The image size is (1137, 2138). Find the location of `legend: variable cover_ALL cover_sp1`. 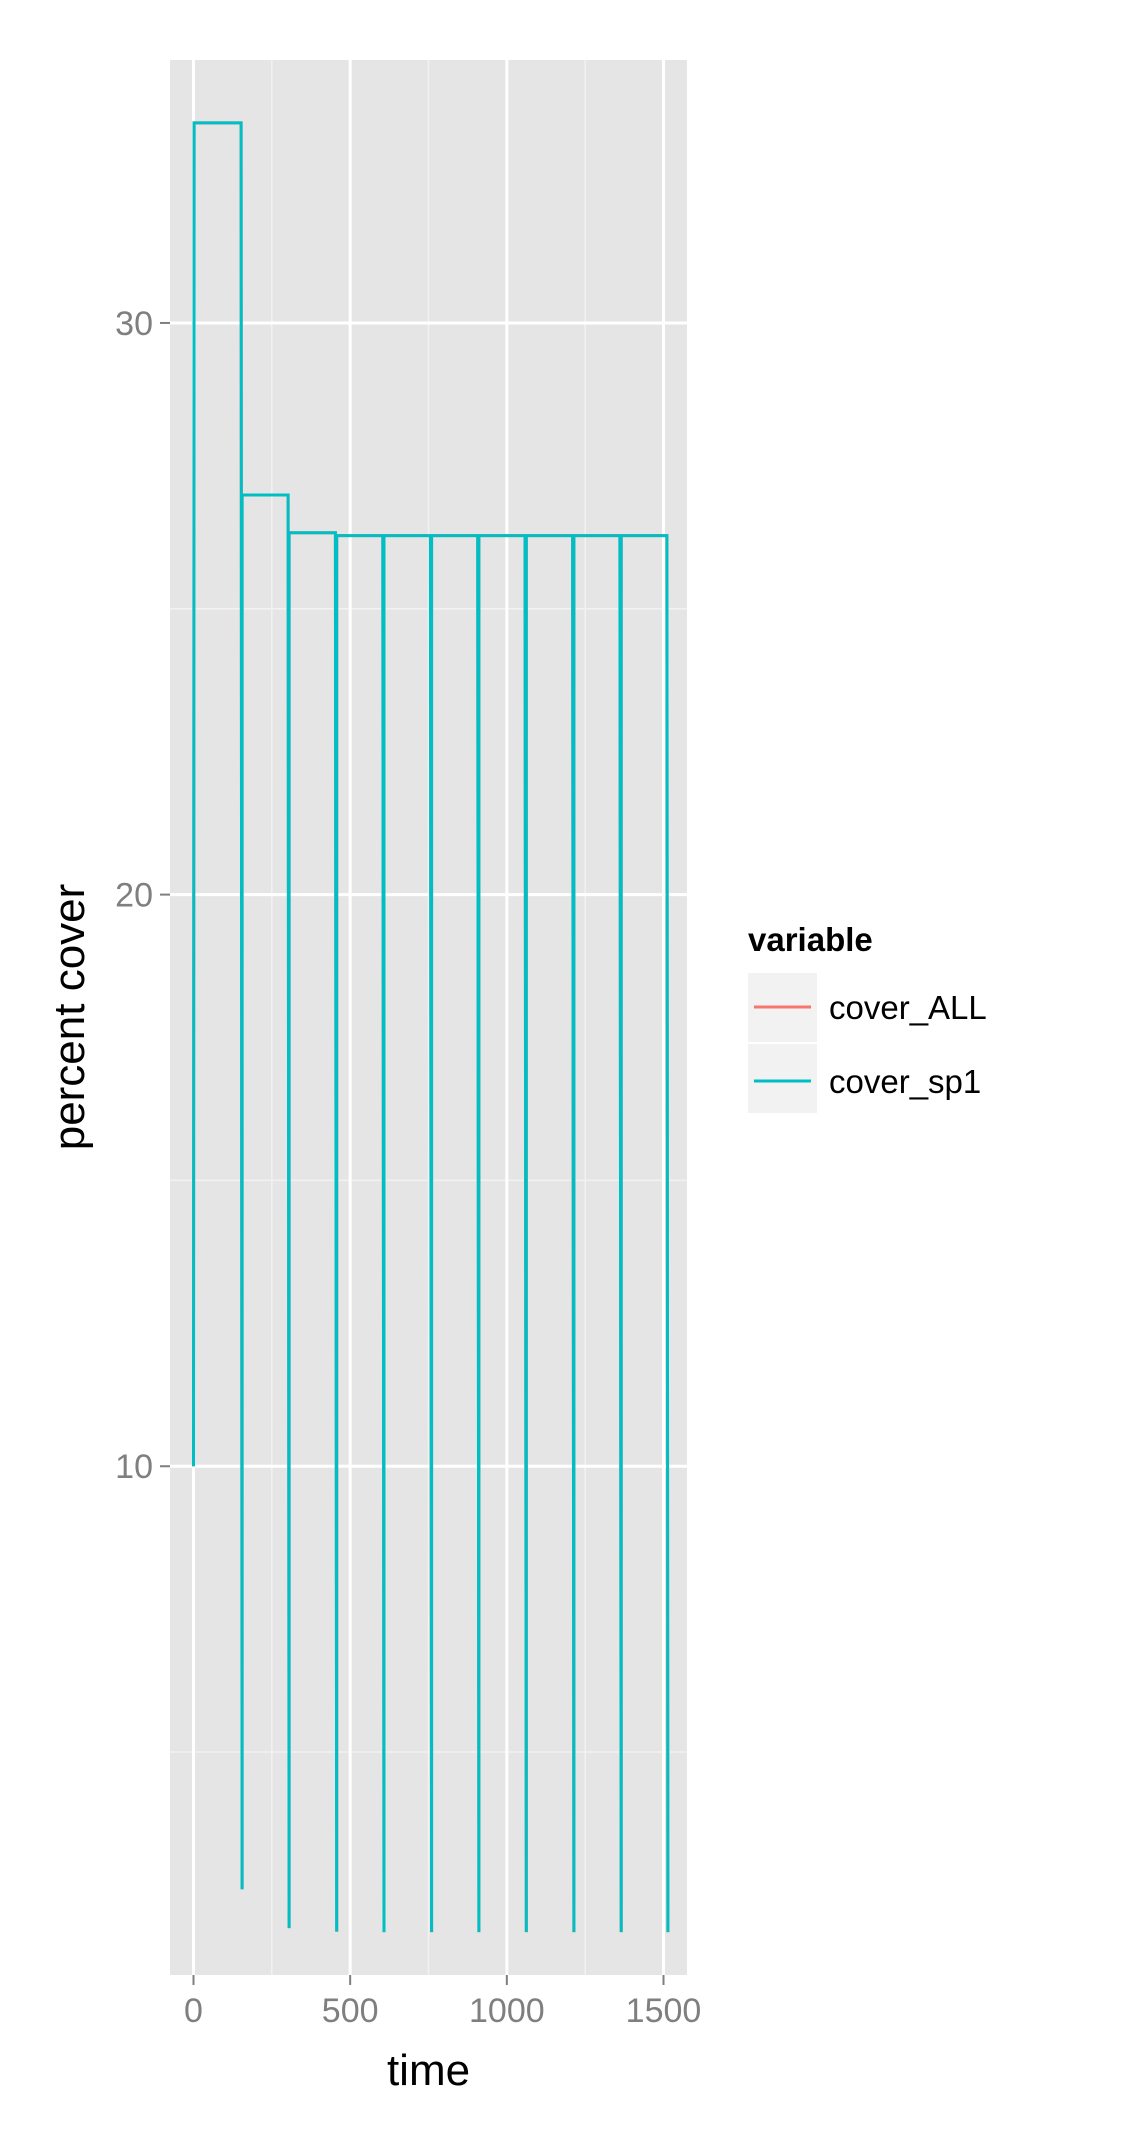

legend: variable cover_ALL cover_sp1 is located at coordinates (867, 1017).